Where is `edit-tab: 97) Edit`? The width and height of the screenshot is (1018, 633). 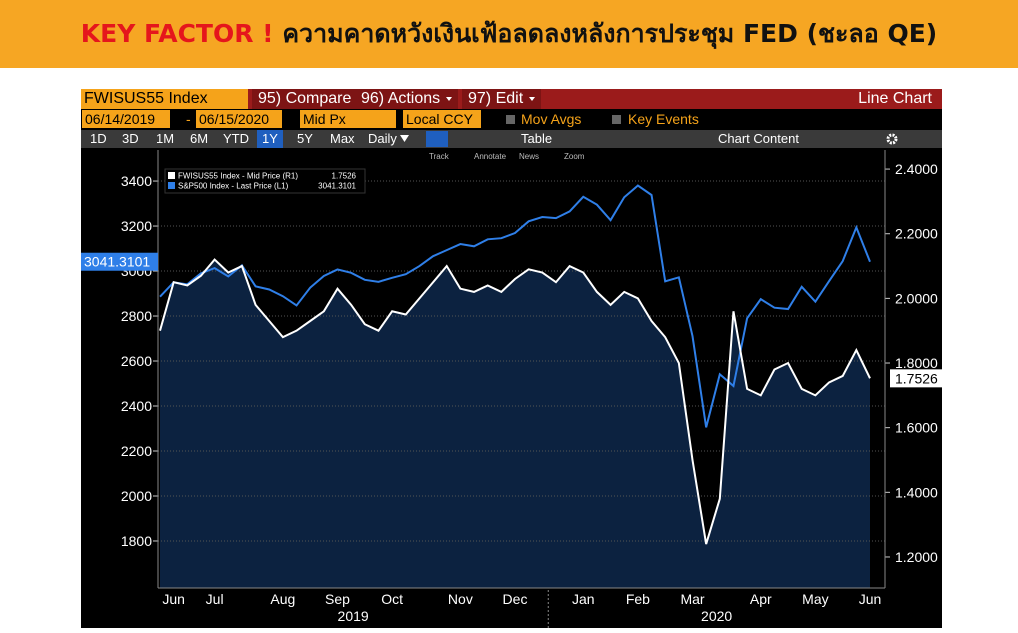 edit-tab: 97) Edit is located at coordinates (502, 99).